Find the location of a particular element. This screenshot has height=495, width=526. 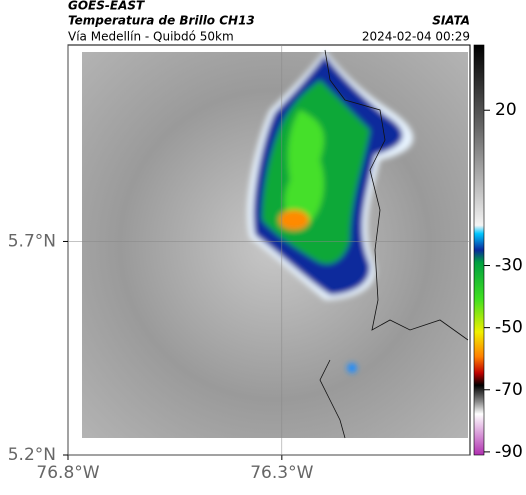

title: GOES-EAST is located at coordinates (106, 6).